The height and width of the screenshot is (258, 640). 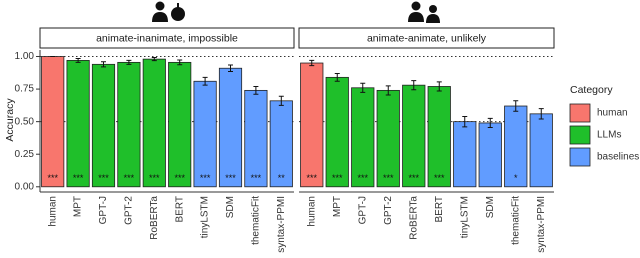 I want to click on icon-animate-animate, so click(x=424, y=12).